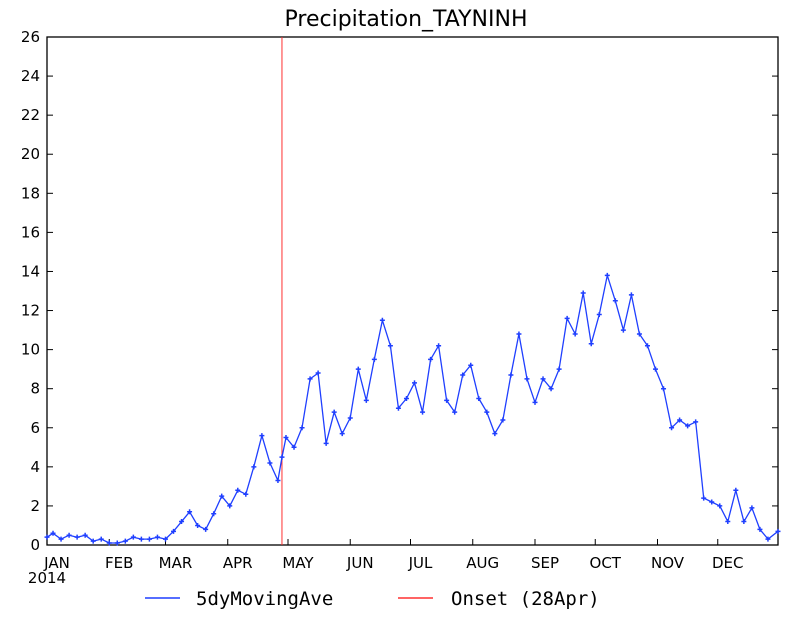  I want to click on x-tick-label: MAY, so click(298, 563).